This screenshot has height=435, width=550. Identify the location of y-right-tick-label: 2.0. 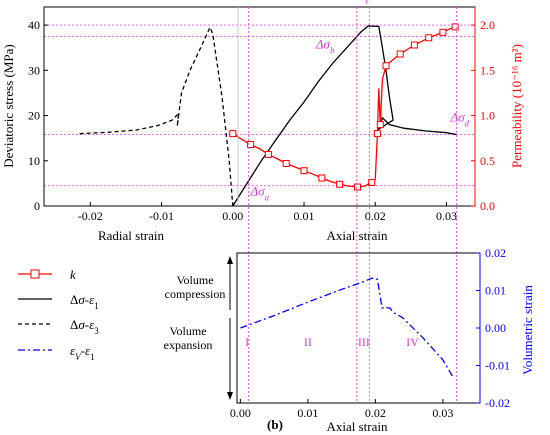
(487, 25).